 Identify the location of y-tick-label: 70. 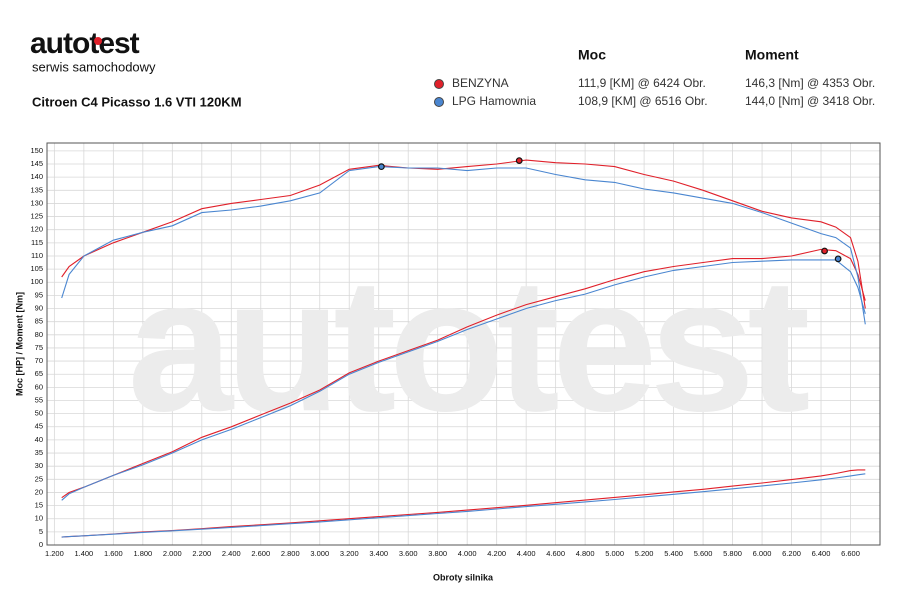
(39, 360).